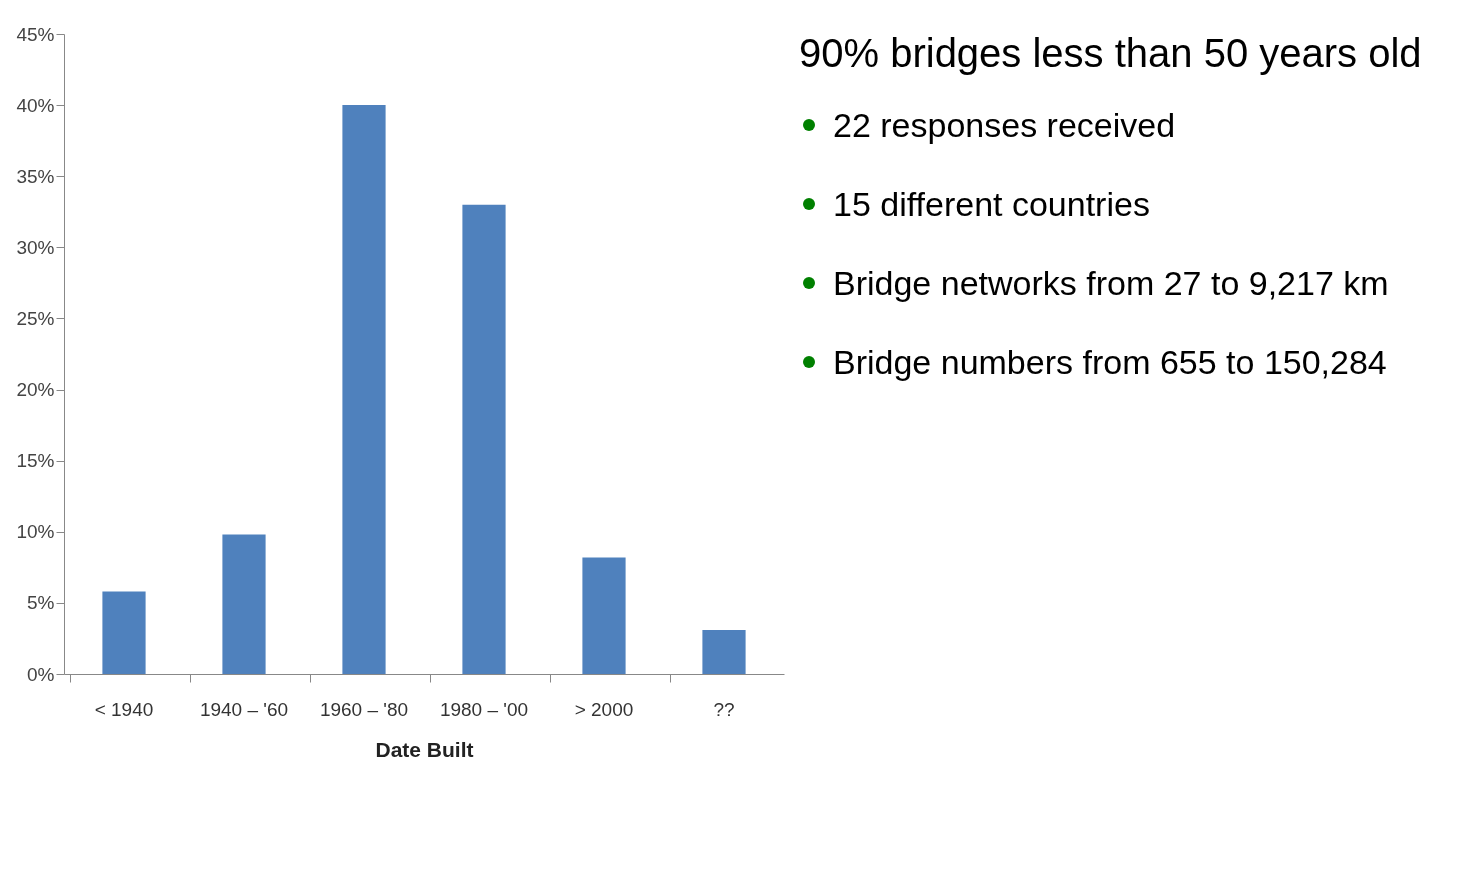  I want to click on y-tick-label: 35%, so click(35, 176).